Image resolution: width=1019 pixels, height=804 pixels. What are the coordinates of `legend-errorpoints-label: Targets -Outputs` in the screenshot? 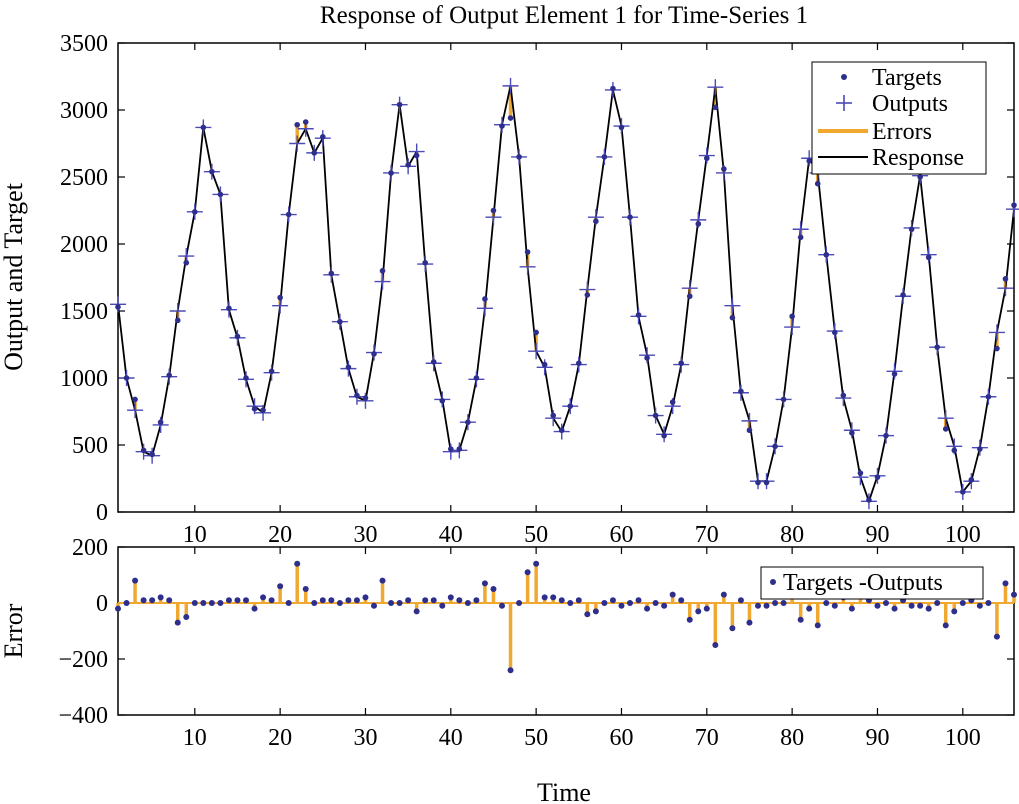 It's located at (863, 583).